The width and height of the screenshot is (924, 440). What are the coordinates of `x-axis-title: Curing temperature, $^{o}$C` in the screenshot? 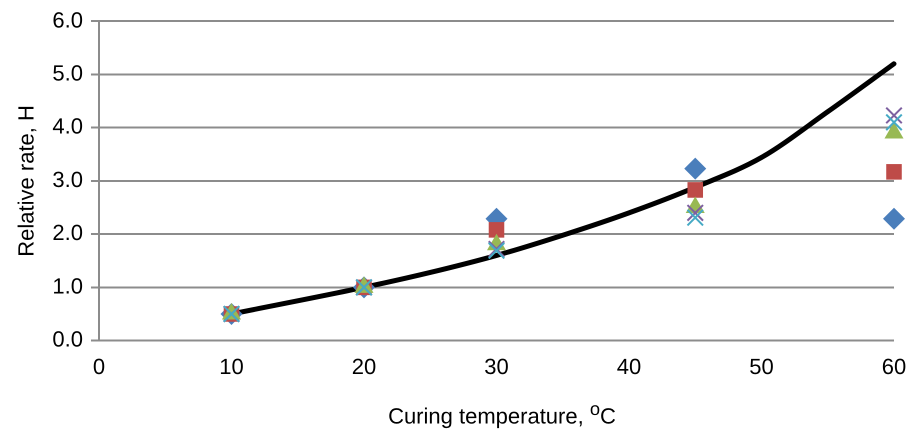 It's located at (502, 414).